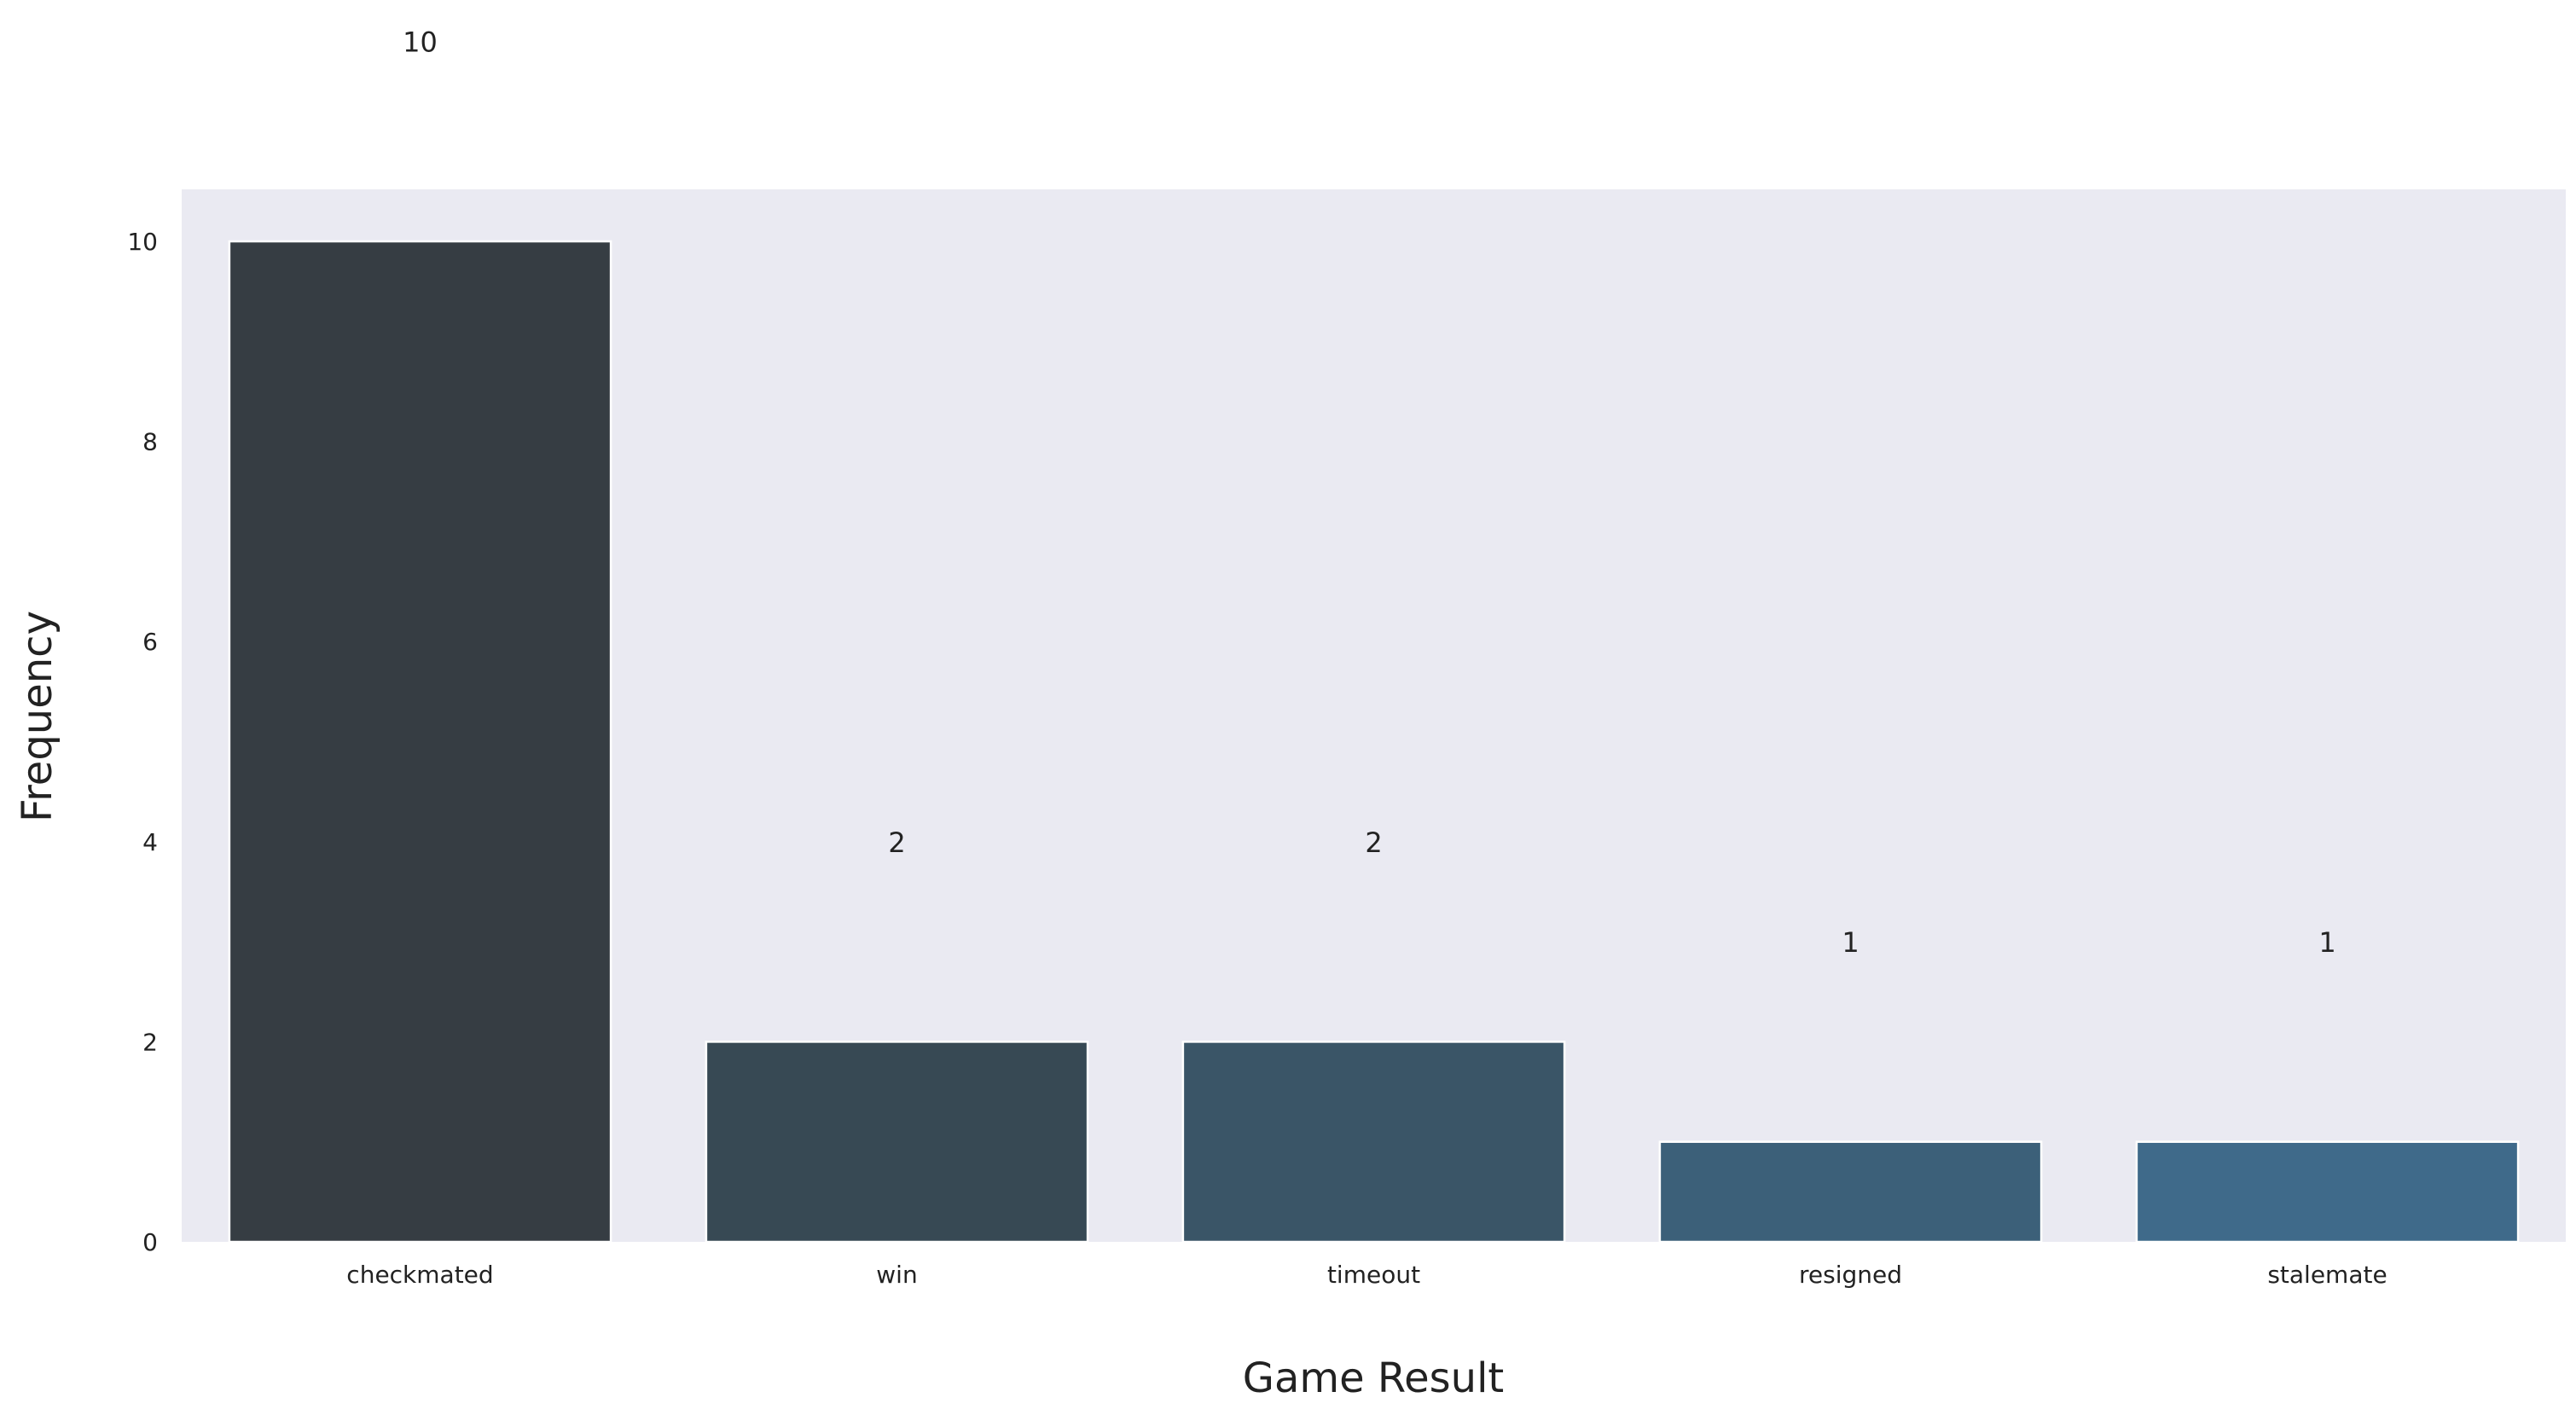 The height and width of the screenshot is (1415, 2576). I want to click on bar-timeout, so click(1373, 1142).